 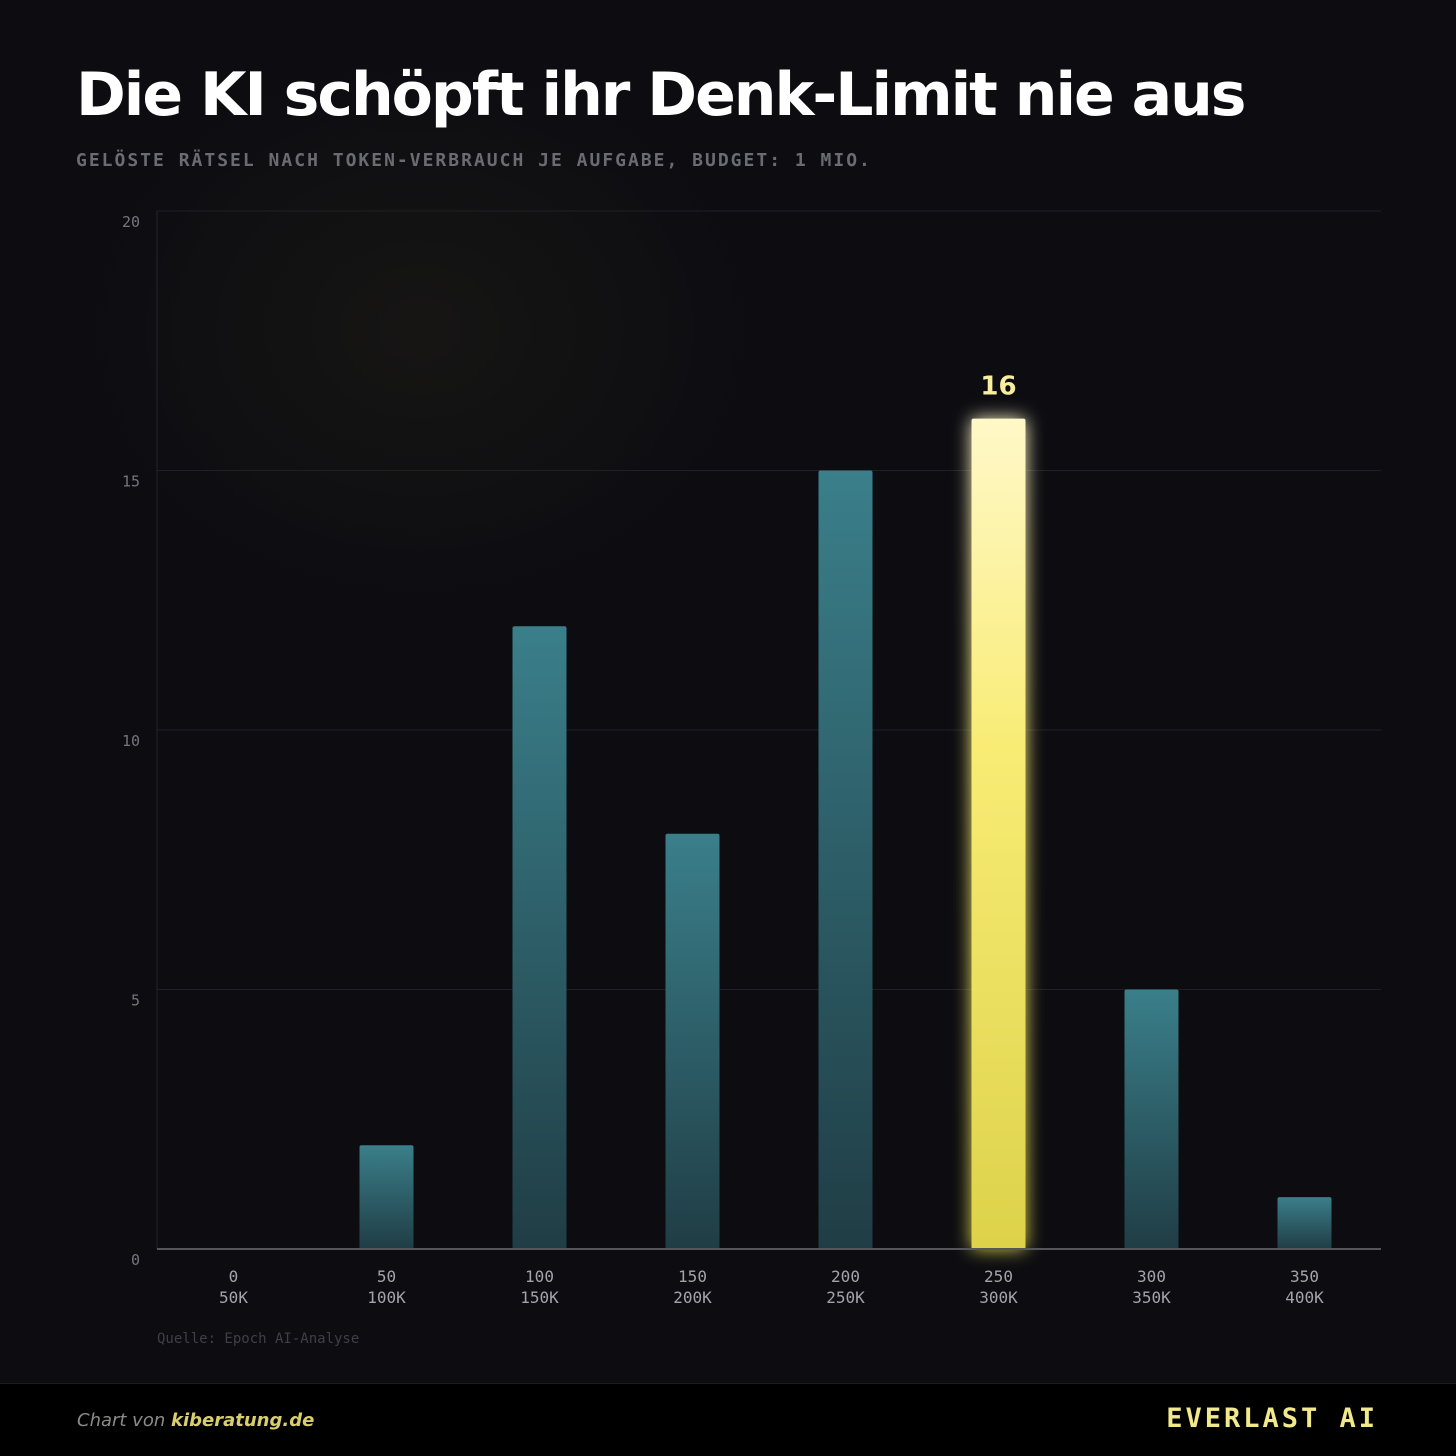 I want to click on y-tick-label: 20, so click(x=131, y=222).